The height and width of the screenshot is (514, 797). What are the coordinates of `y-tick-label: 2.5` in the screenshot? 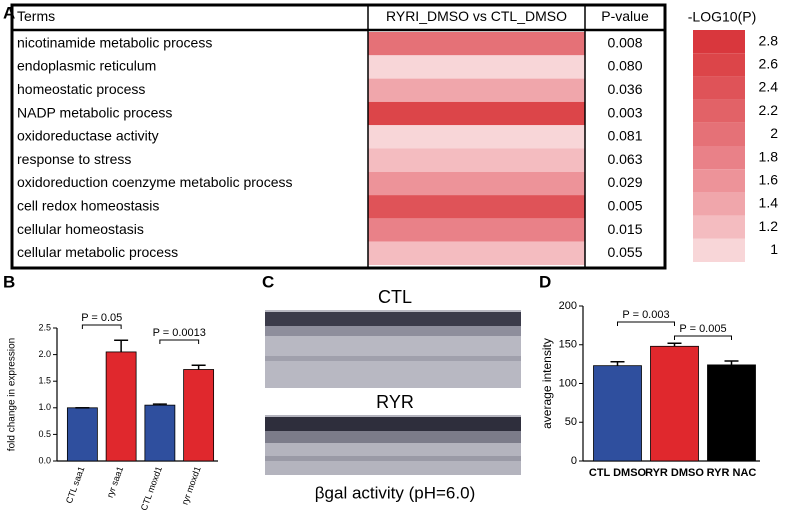 It's located at (44, 327).